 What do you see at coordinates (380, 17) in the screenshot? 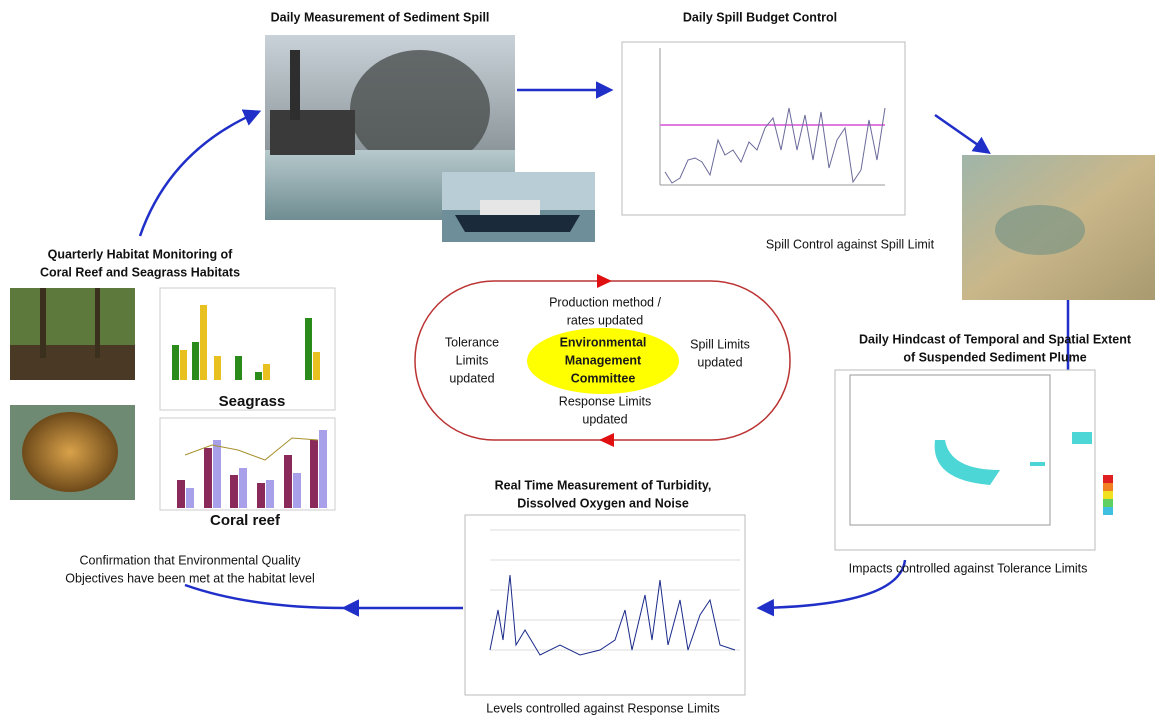
I see `node-title: Daily Measurement of Sediment Spill` at bounding box center [380, 17].